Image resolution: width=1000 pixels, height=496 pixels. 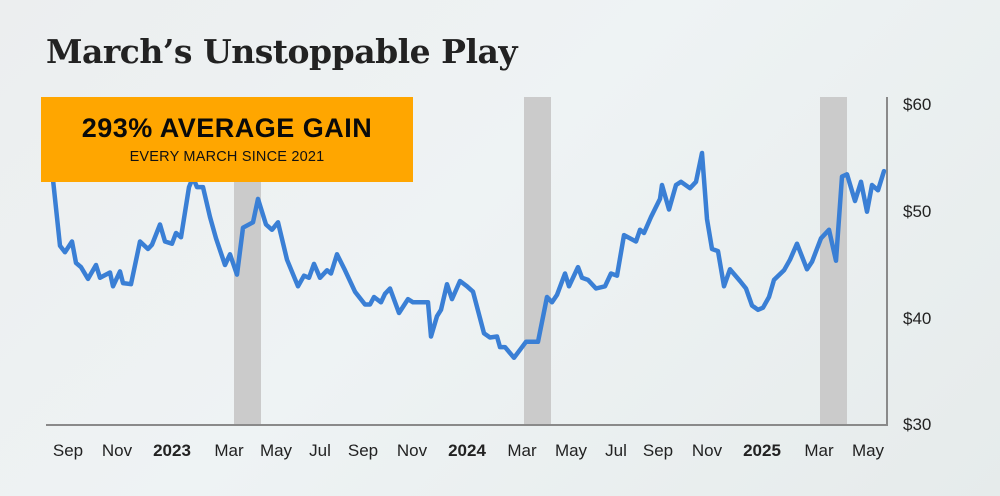 What do you see at coordinates (227, 157) in the screenshot?
I see `badge-subline: EVERY MARCH SINCE 2021` at bounding box center [227, 157].